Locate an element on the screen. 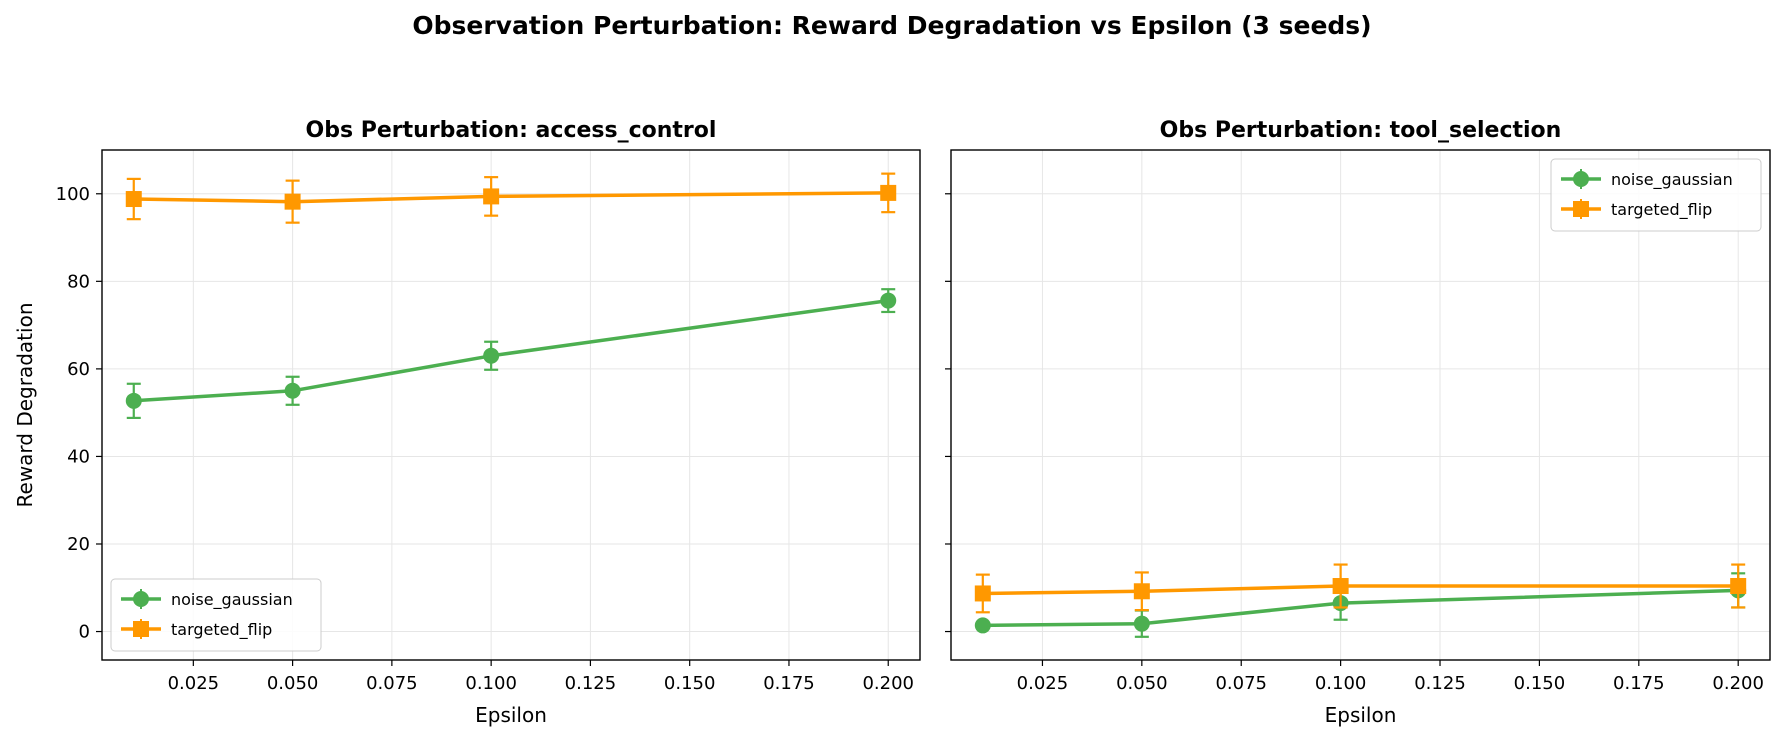 The height and width of the screenshot is (742, 1784). y-tick-label: 100 is located at coordinates (73, 194).